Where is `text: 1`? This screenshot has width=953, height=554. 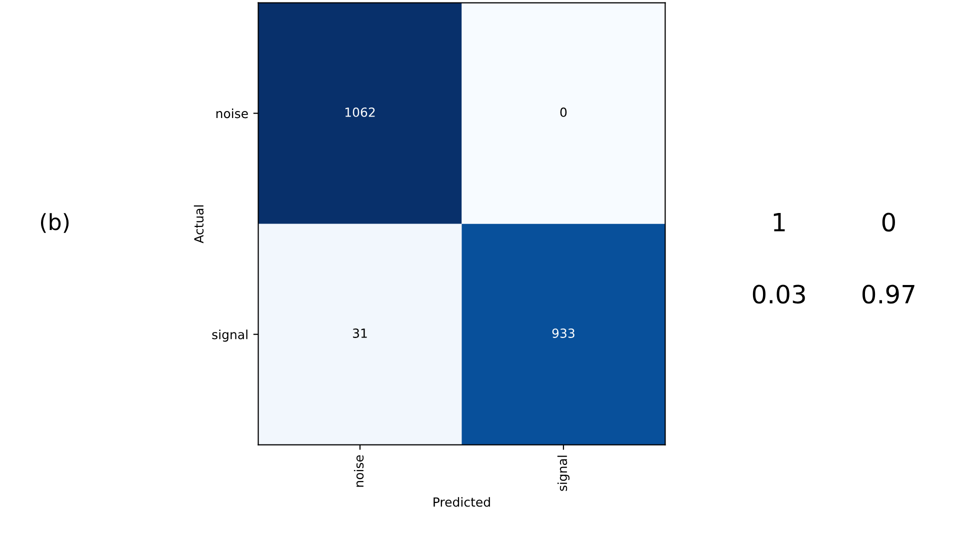 text: 1 is located at coordinates (779, 222).